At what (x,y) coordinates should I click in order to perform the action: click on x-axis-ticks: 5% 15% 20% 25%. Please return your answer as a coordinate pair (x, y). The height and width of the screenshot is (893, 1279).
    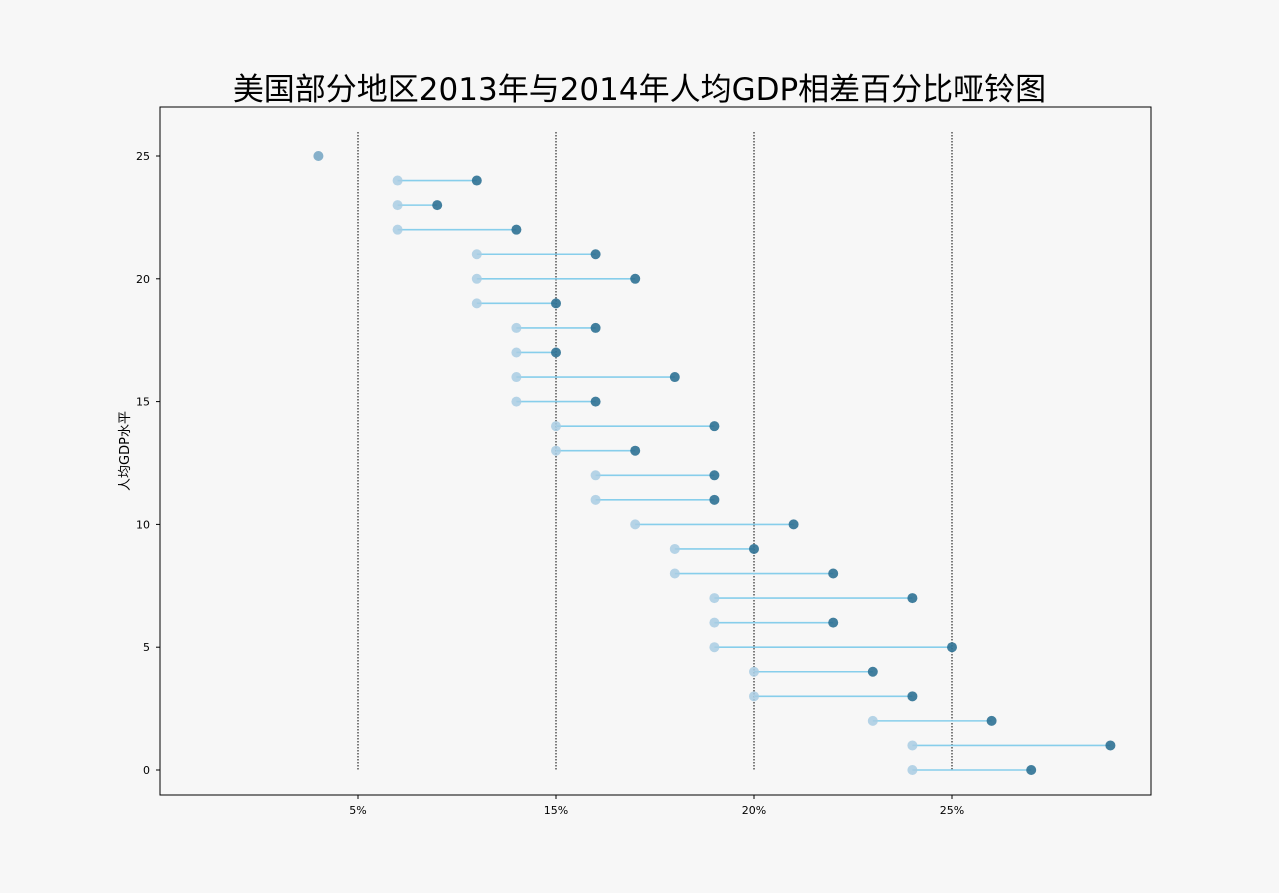
    Looking at the image, I should click on (656, 806).